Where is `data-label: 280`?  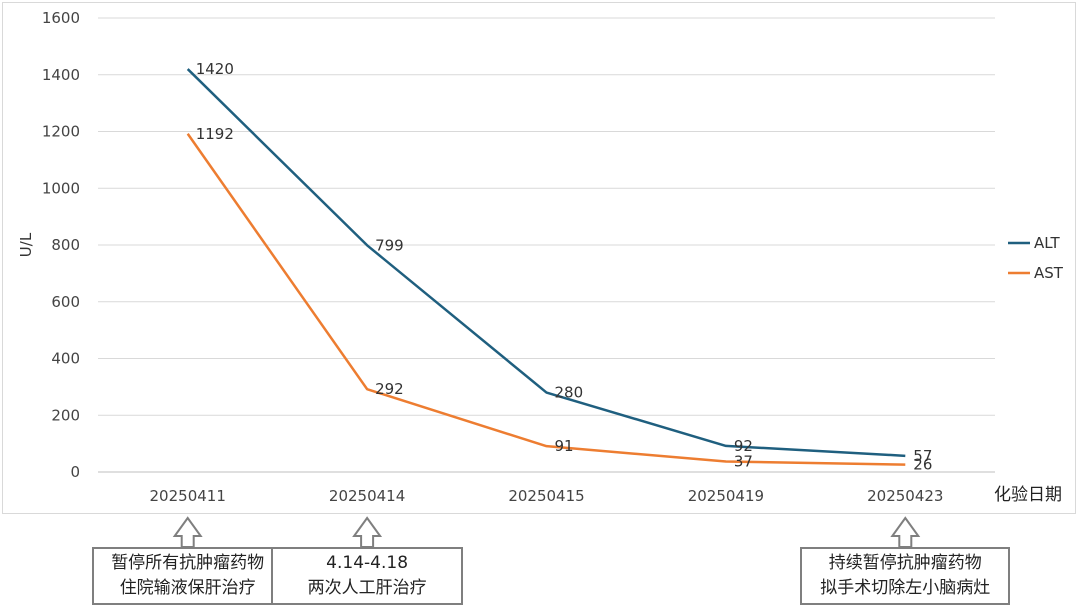
data-label: 280 is located at coordinates (569, 393).